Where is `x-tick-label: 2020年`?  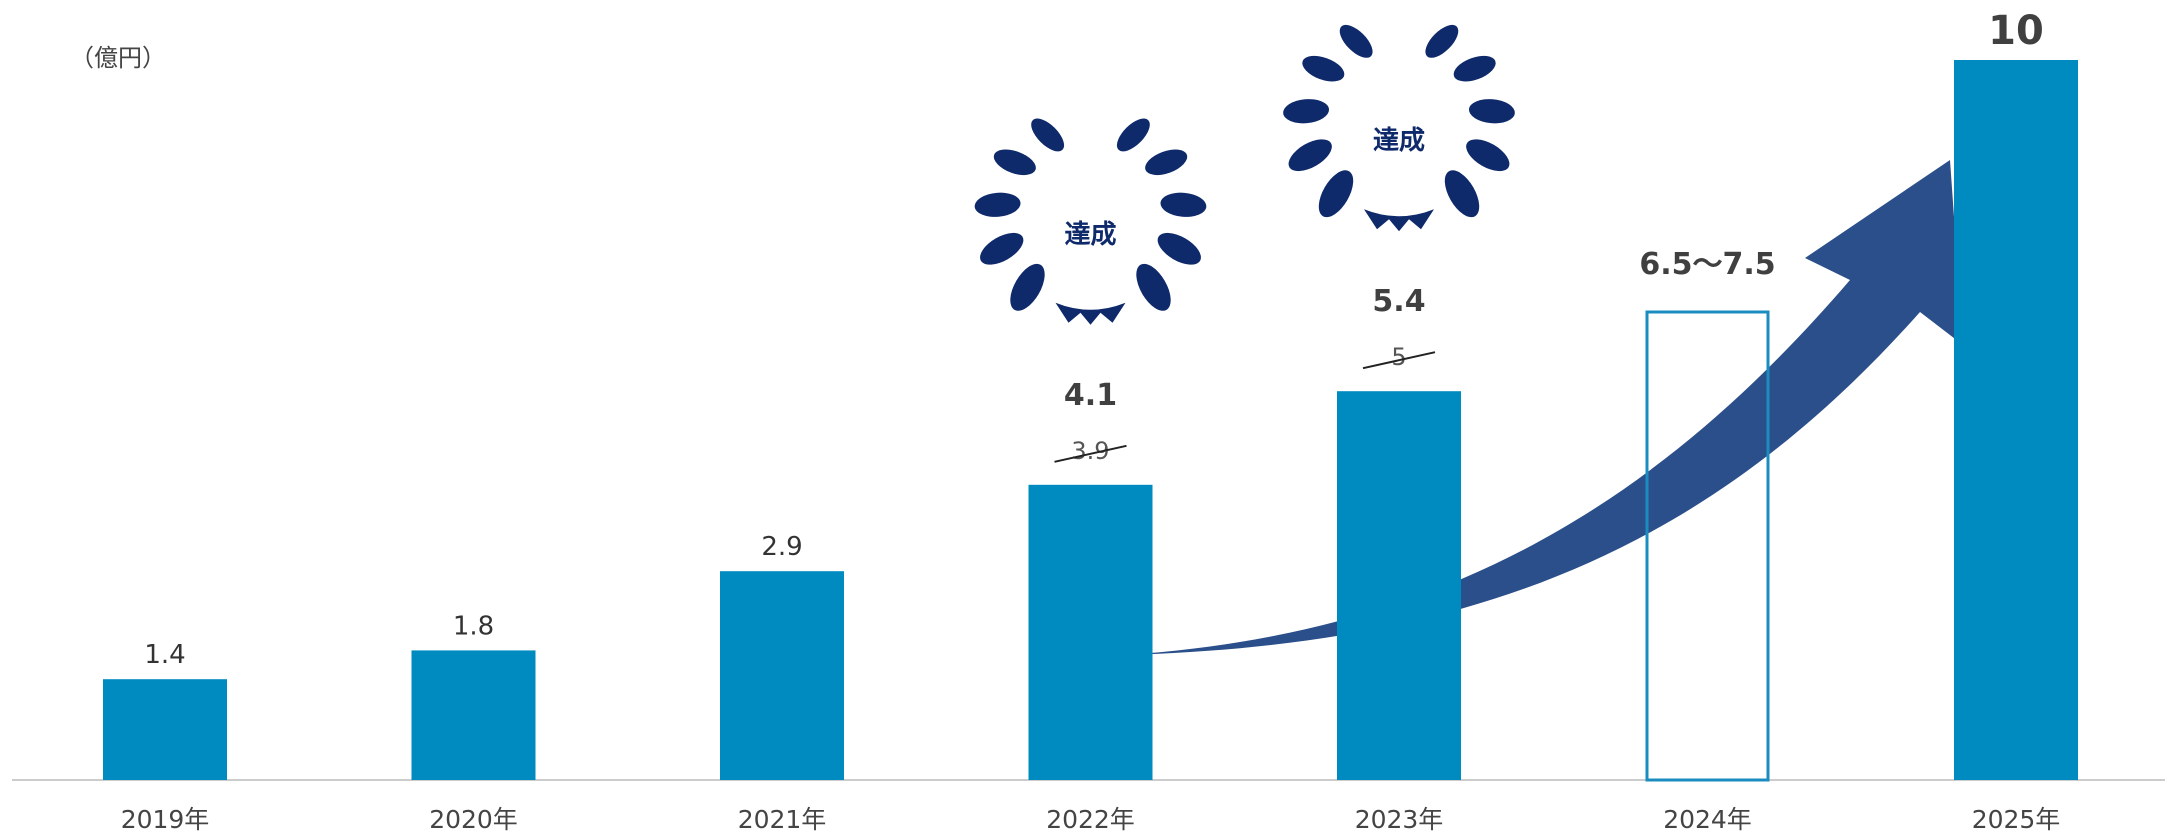
x-tick-label: 2020年 is located at coordinates (473, 819).